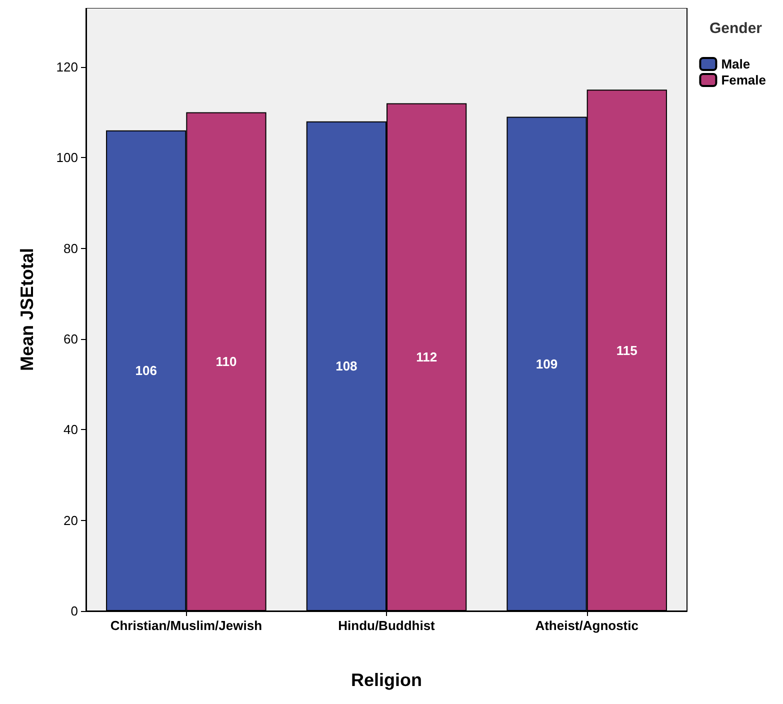 Image resolution: width=783 pixels, height=704 pixels. What do you see at coordinates (627, 350) in the screenshot?
I see `data-label: 115` at bounding box center [627, 350].